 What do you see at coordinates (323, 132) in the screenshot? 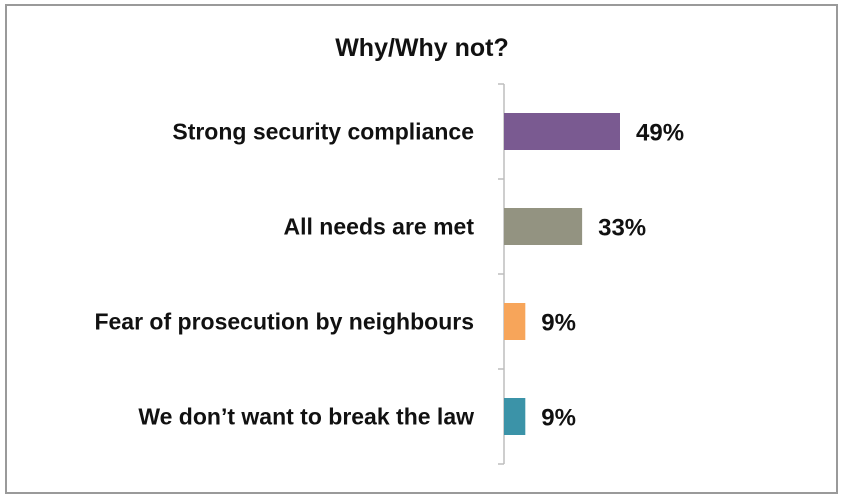
I see `category-label: Strong security compliance` at bounding box center [323, 132].